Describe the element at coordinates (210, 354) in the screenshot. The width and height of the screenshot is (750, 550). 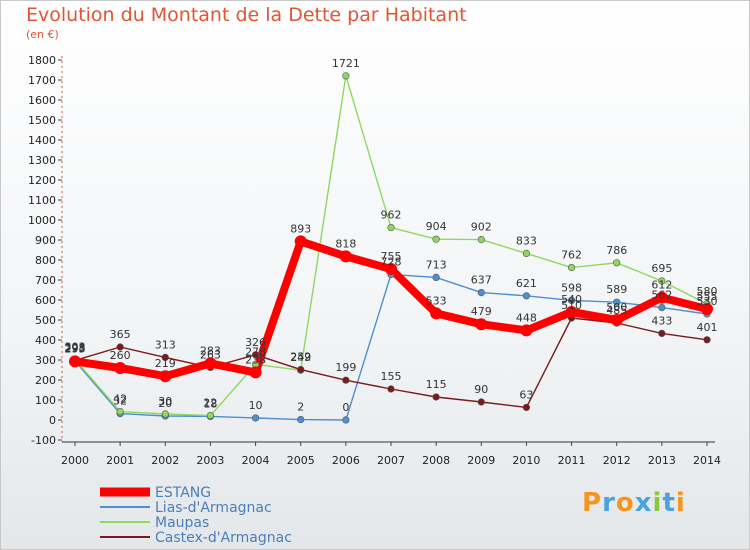
I see `data-label: 263` at that location.